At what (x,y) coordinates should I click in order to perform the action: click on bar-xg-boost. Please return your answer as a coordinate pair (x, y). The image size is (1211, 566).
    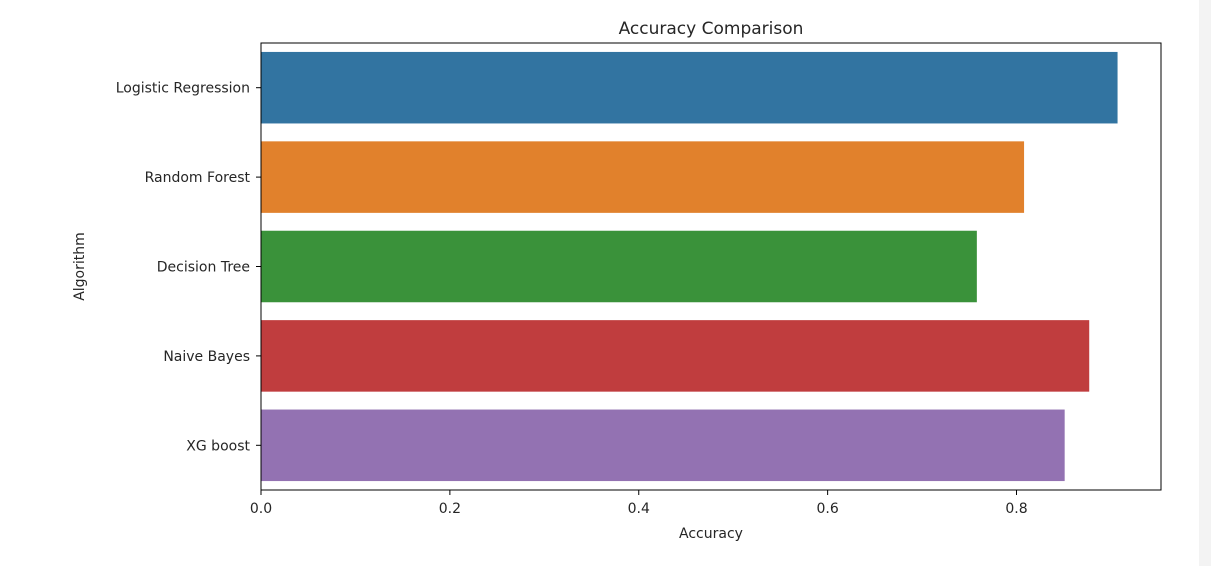
    Looking at the image, I should click on (663, 445).